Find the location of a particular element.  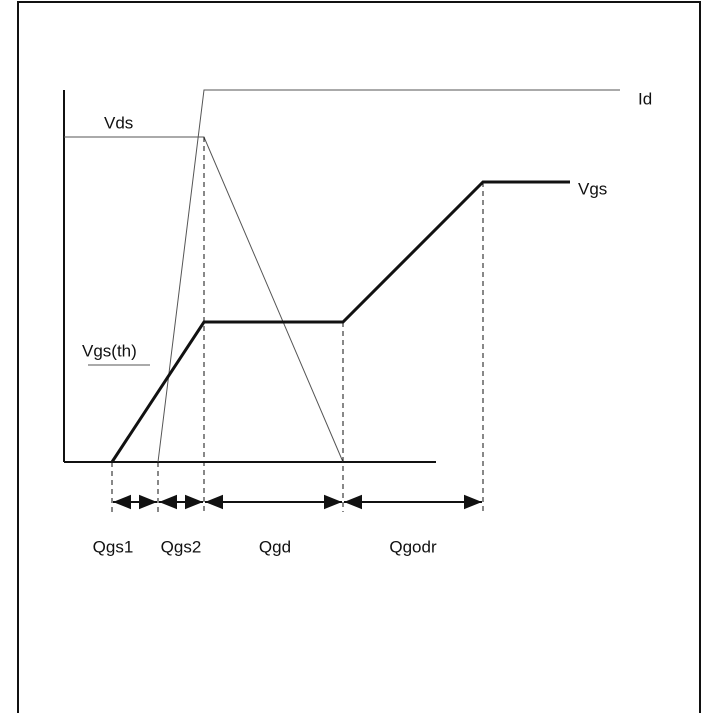

curve-label: Vgs is located at coordinates (592, 188).